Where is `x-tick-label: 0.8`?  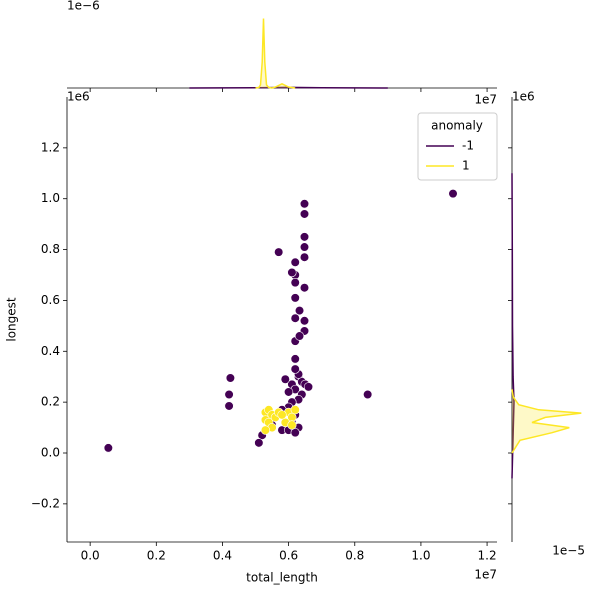 x-tick-label: 0.8 is located at coordinates (354, 556).